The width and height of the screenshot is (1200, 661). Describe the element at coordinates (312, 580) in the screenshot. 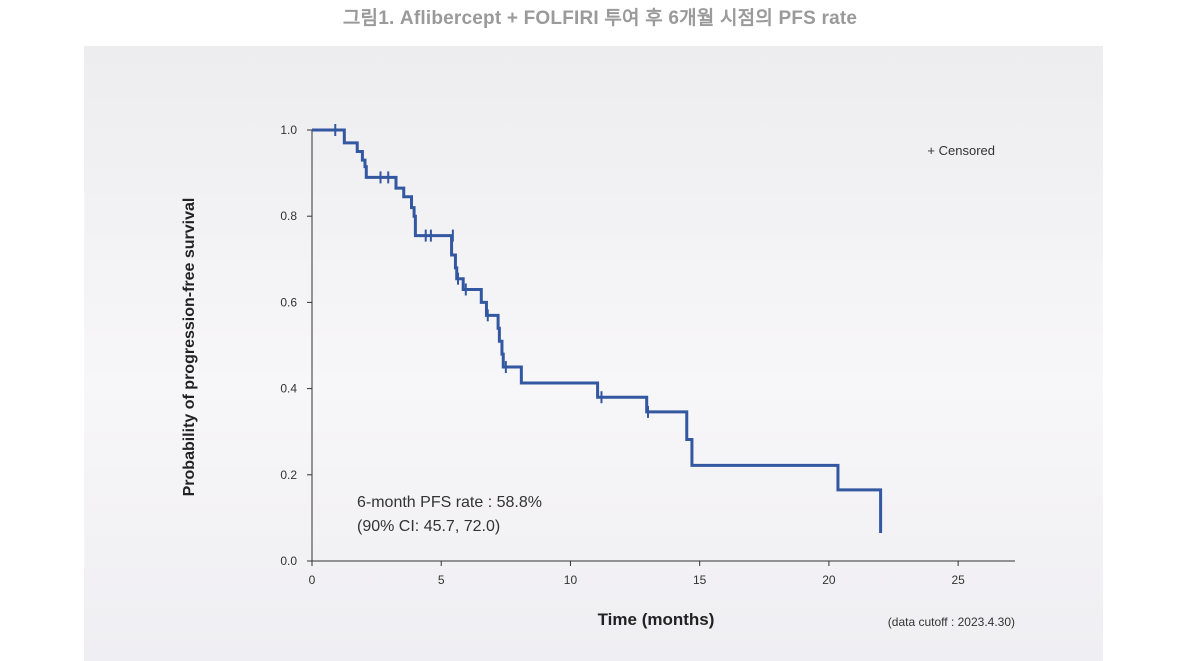

I see `x-tick-label: 0` at that location.